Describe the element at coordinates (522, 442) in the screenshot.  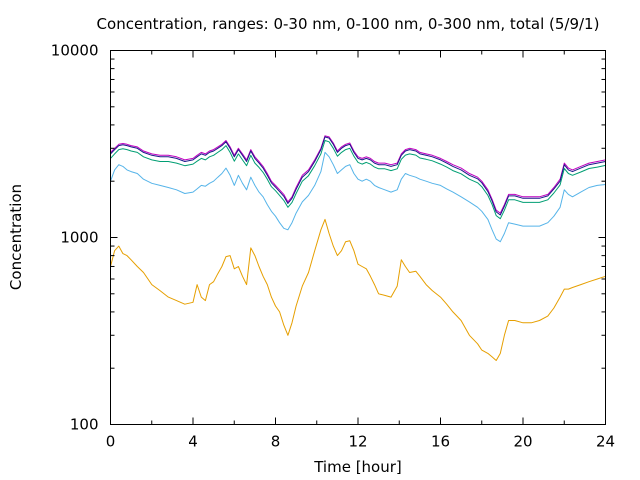
I see `x-tick-label: 20` at that location.